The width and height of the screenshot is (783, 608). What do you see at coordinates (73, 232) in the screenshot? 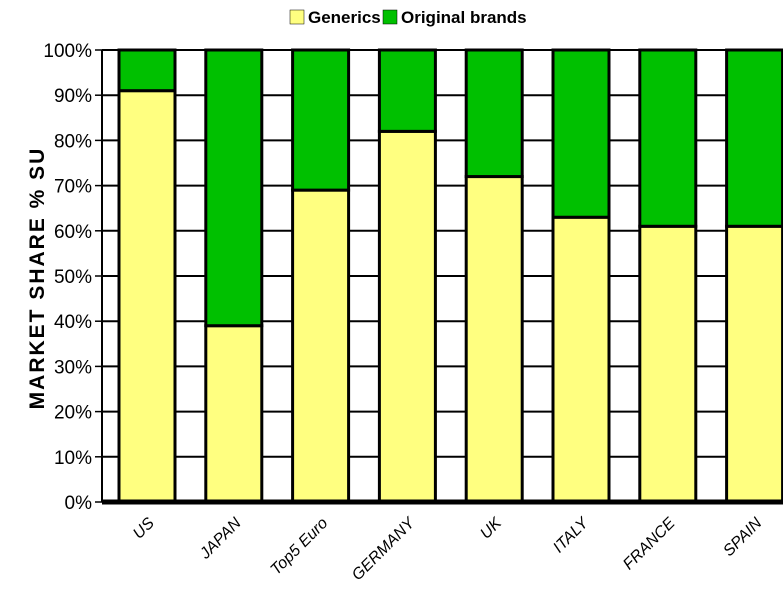
I see `y-tick-label: 60%` at bounding box center [73, 232].